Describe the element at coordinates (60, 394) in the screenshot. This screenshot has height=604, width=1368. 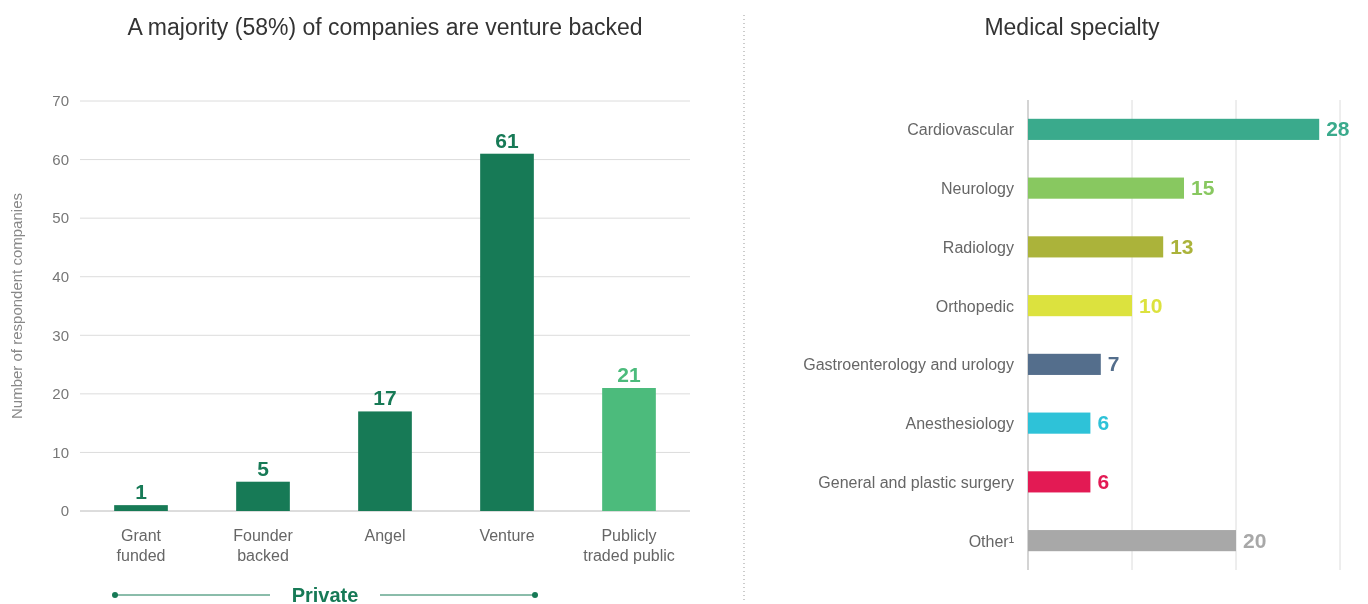
I see `y-tick-label: 20` at that location.